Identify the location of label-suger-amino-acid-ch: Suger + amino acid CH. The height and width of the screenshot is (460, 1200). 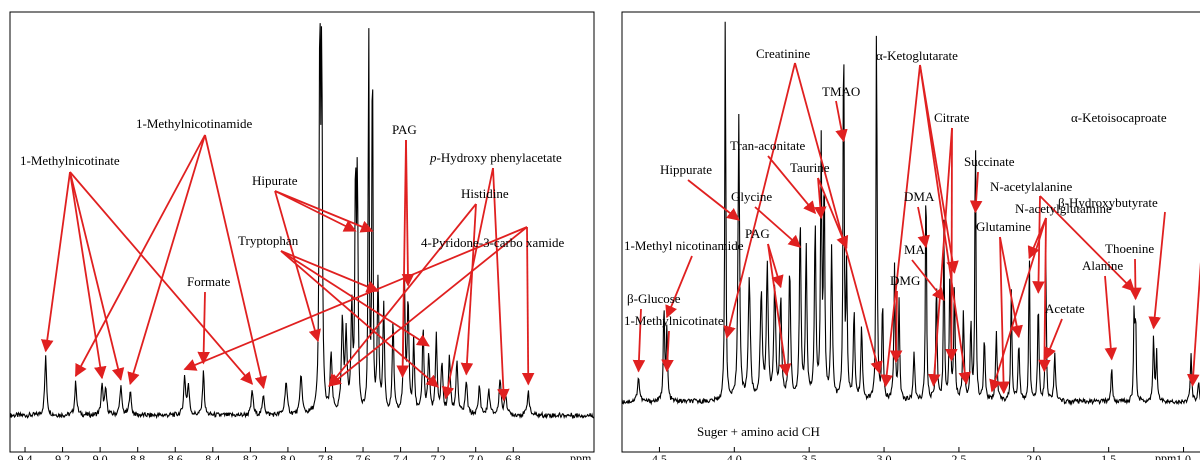
(758, 431).